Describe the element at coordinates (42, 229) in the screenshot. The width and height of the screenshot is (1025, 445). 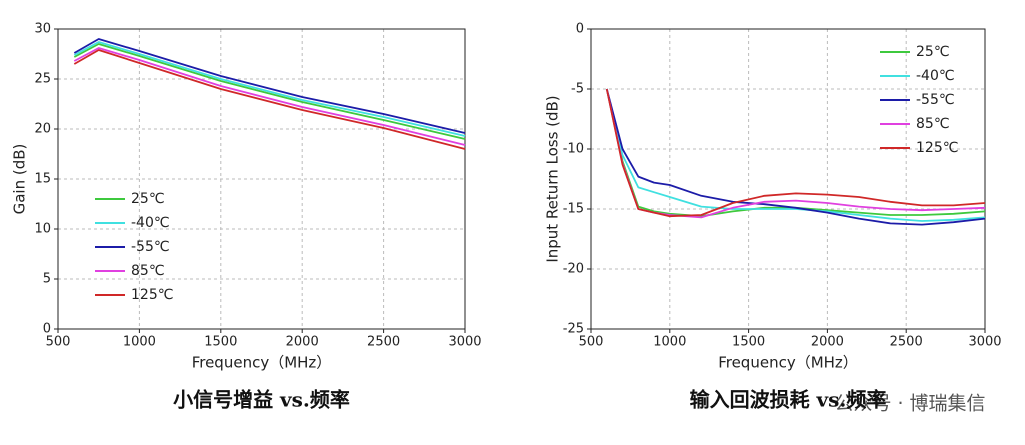
I see `y-tick-label: 10` at that location.